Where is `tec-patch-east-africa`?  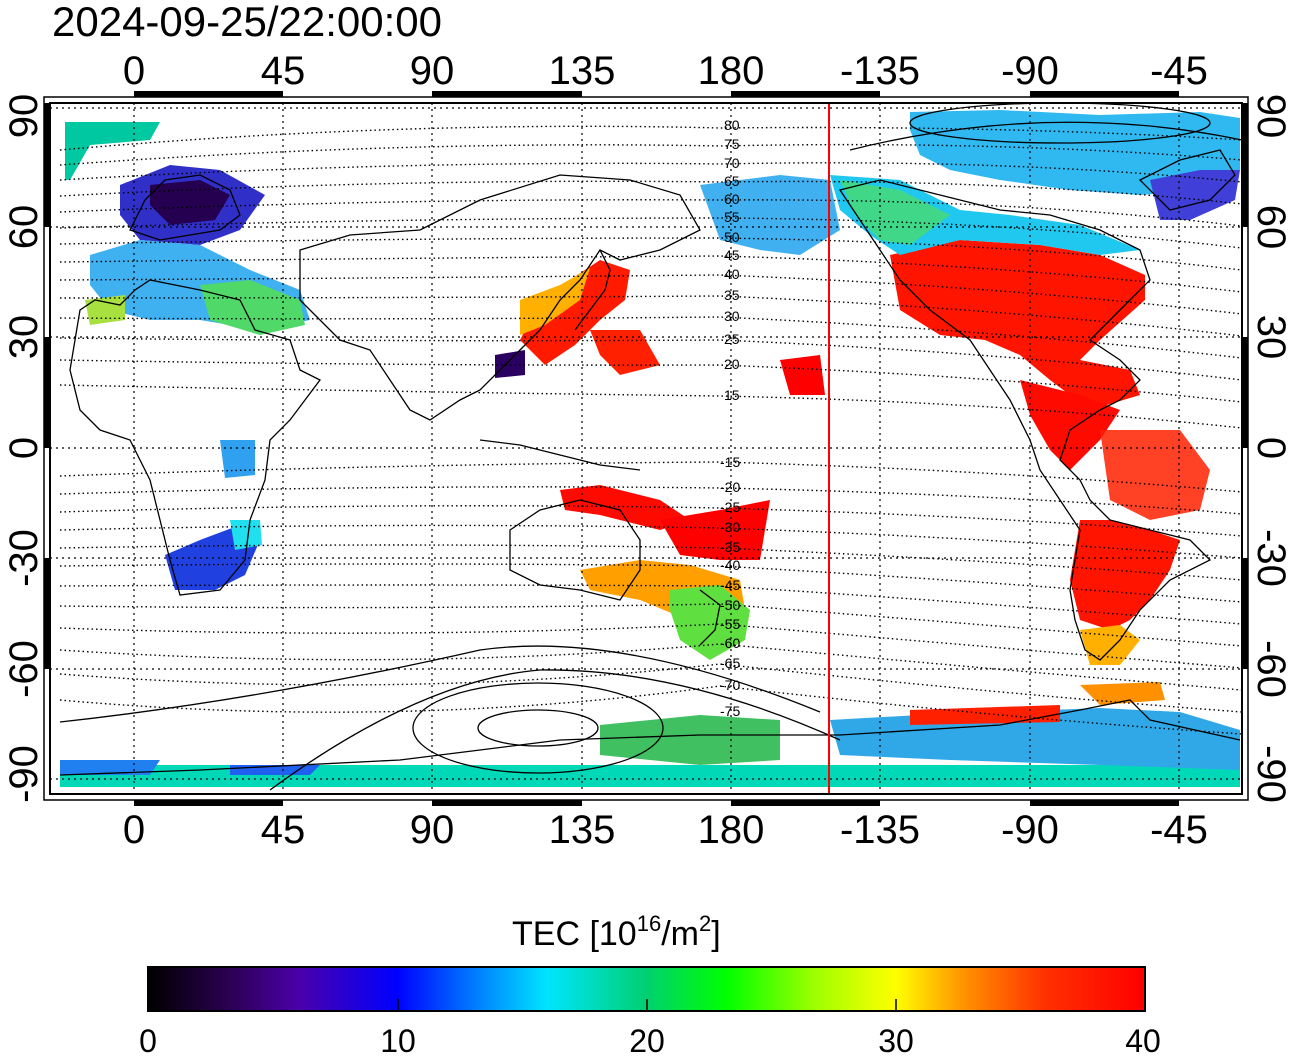
tec-patch-east-africa is located at coordinates (237, 459).